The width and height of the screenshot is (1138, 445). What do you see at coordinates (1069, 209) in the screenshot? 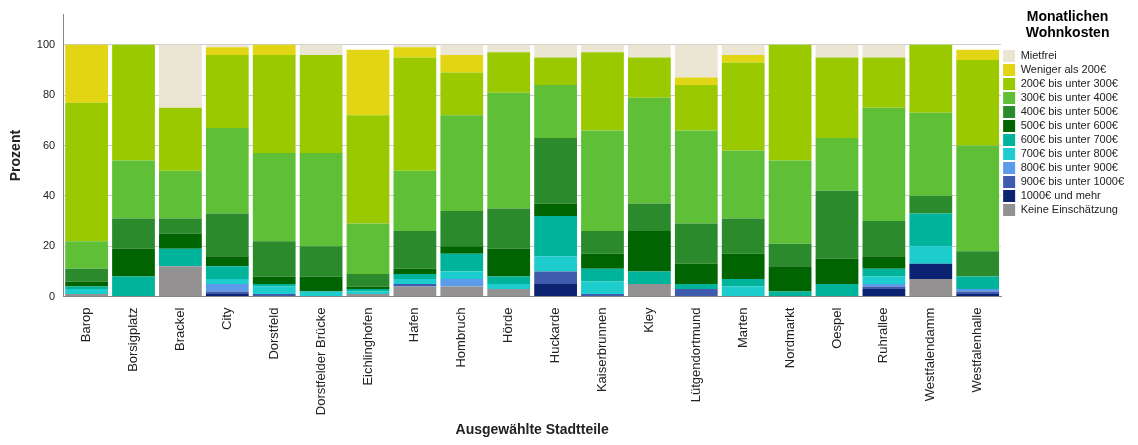
I see `legend-label: Keine Einschätzung` at bounding box center [1069, 209].